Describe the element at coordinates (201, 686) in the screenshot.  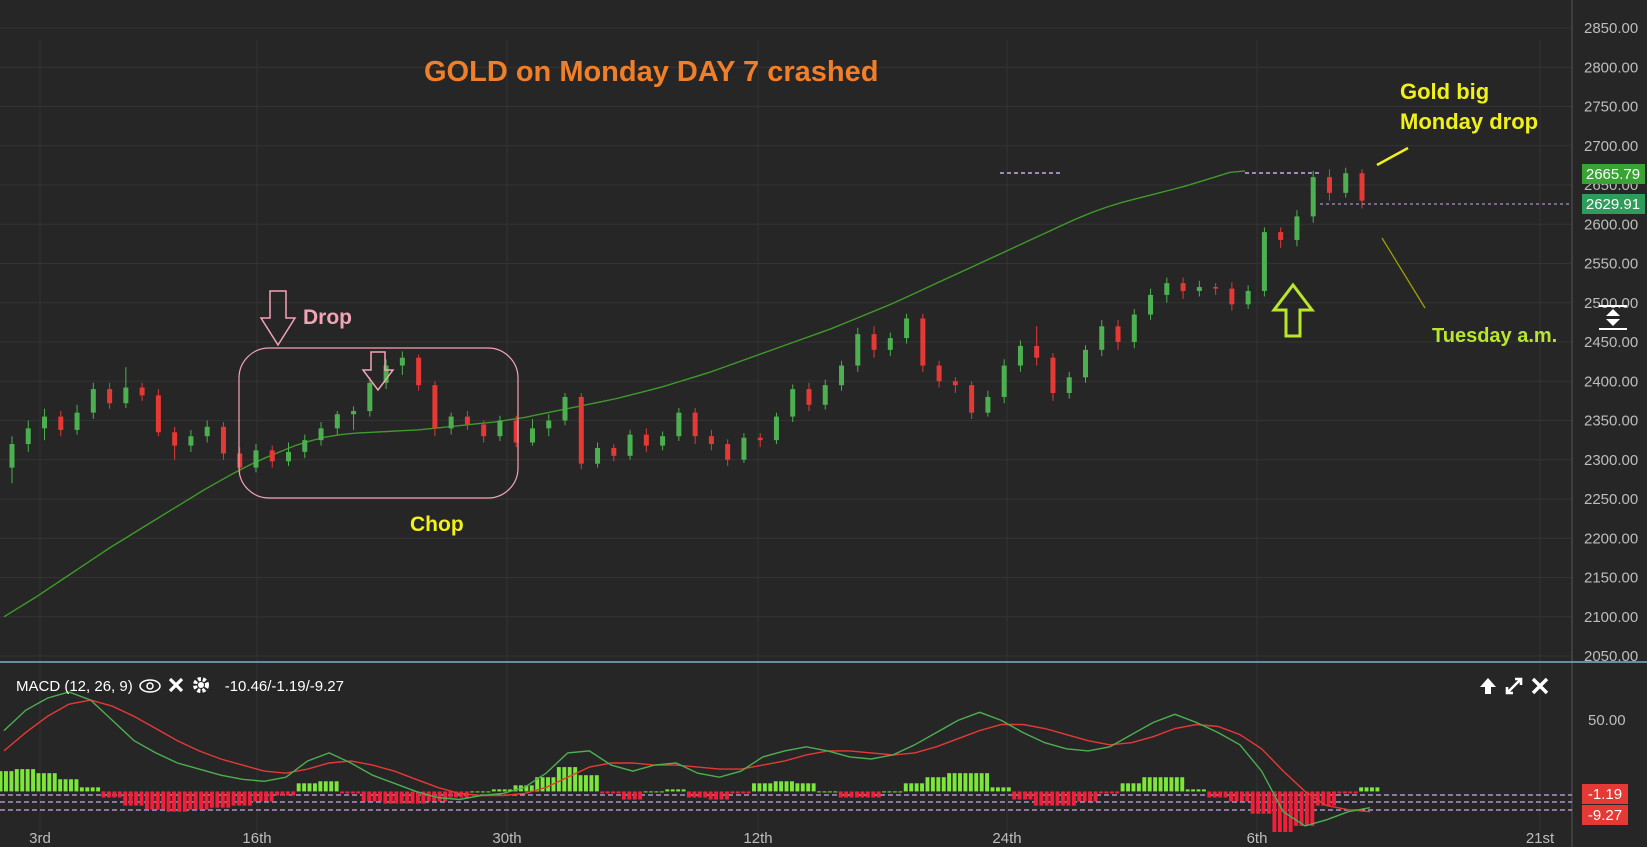
I see `gear-icon` at that location.